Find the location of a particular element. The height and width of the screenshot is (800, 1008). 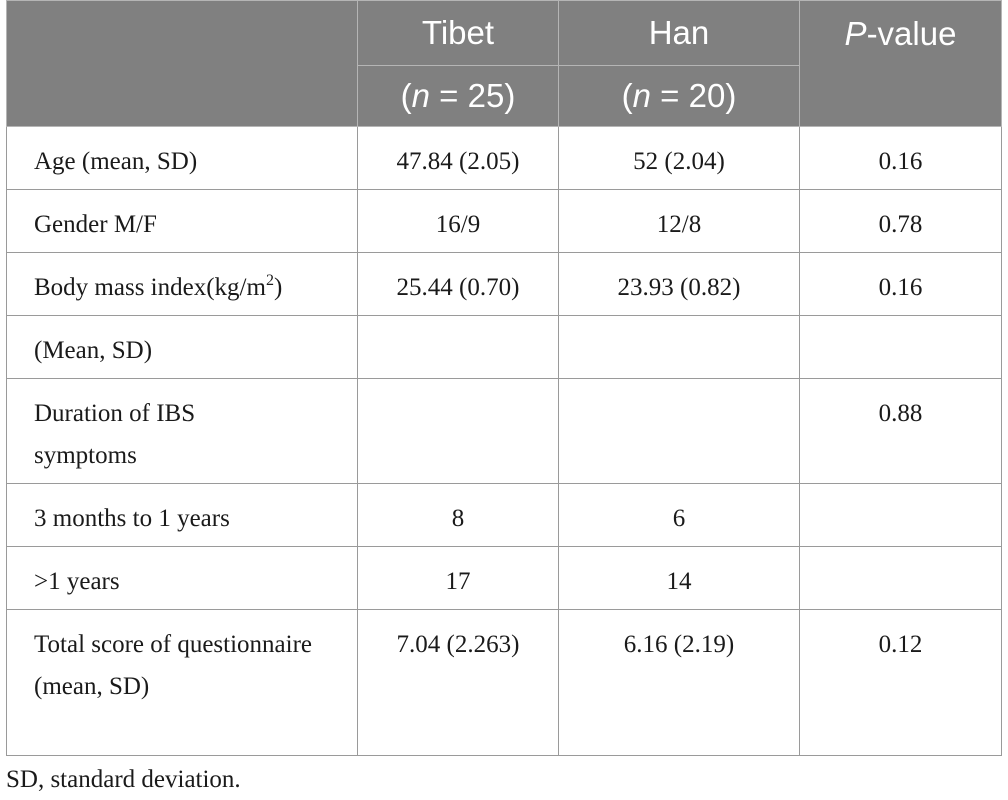

header-han: Han is located at coordinates (679, 33).